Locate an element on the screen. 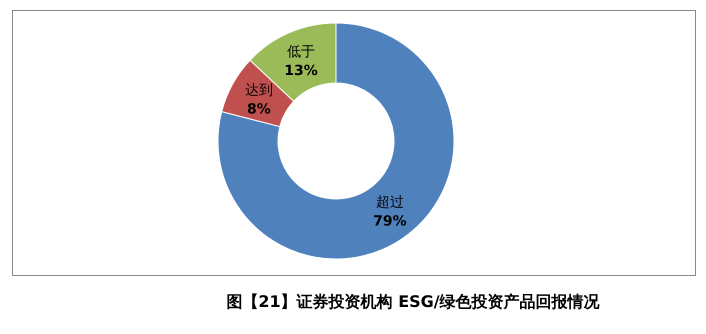 The height and width of the screenshot is (334, 706). data-label: 79% is located at coordinates (390, 222).